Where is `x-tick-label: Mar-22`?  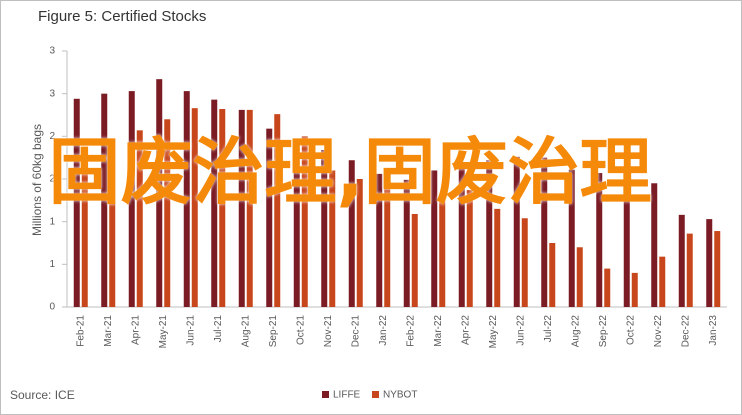
x-tick-label: Mar-22 is located at coordinates (438, 331).